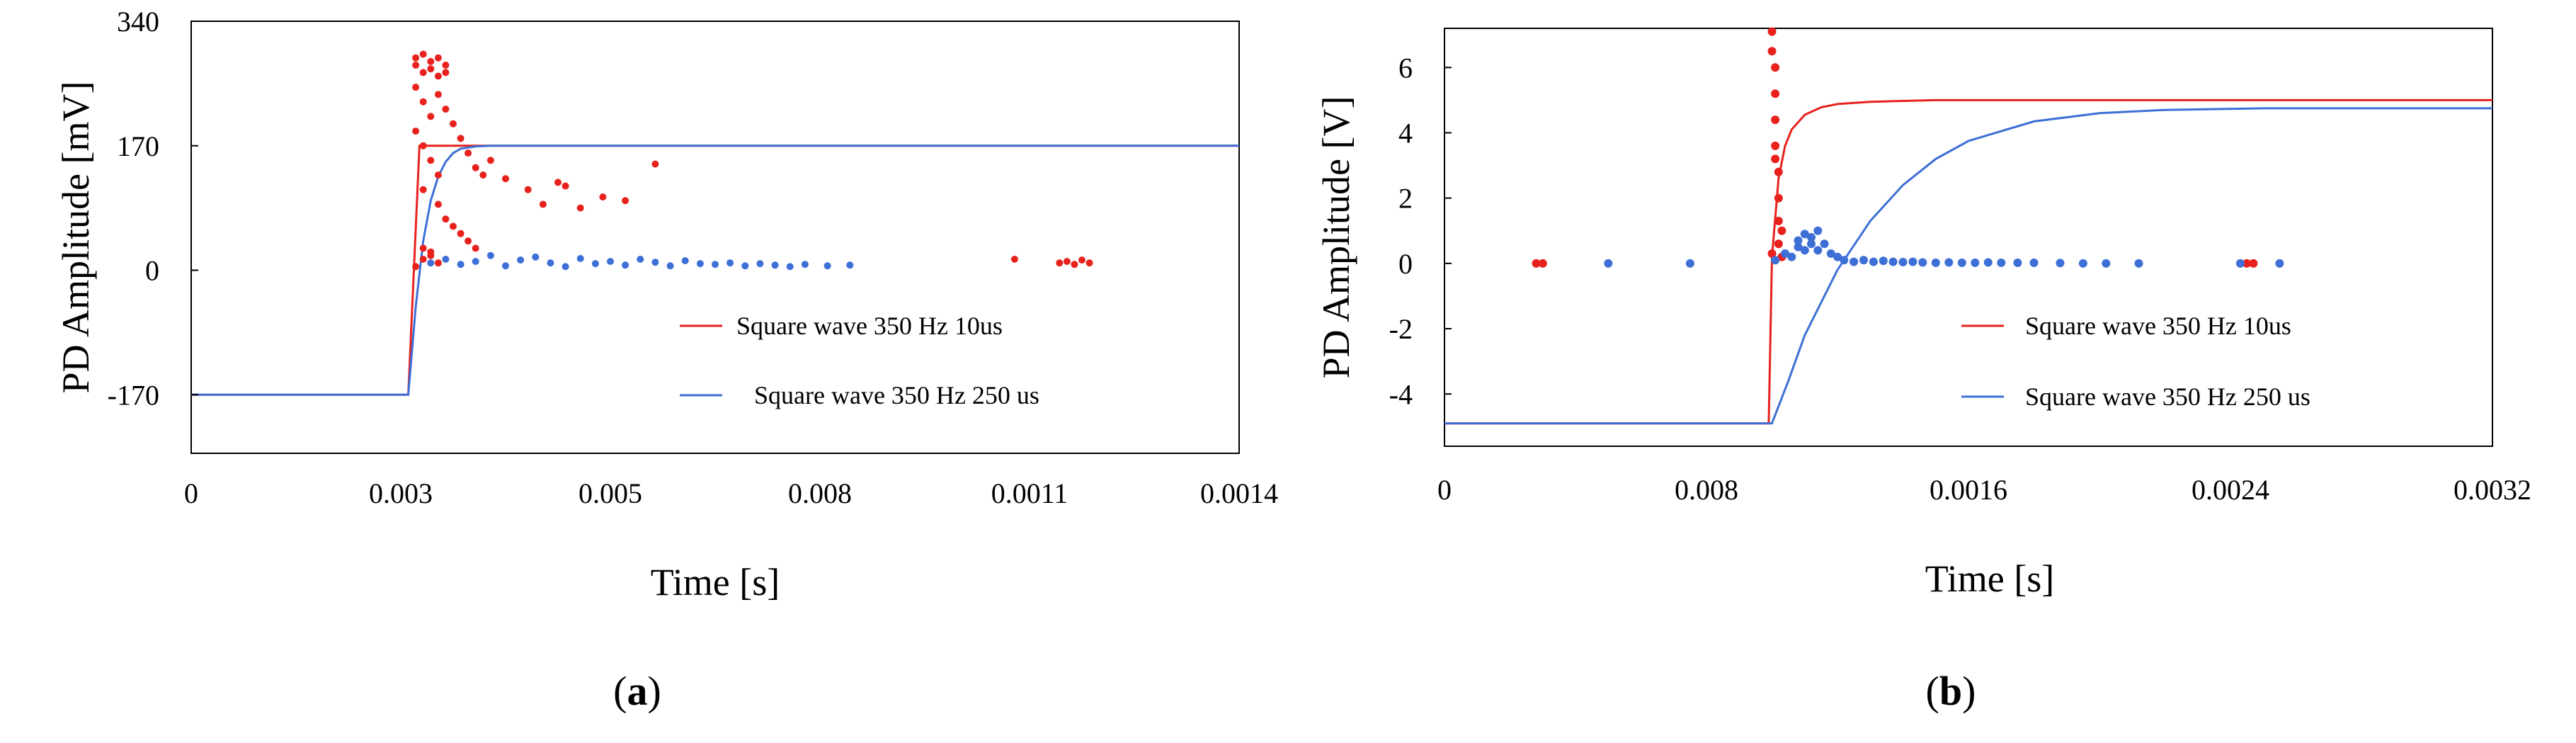 The image size is (2576, 743). I want to click on series-lines-a, so click(715, 270).